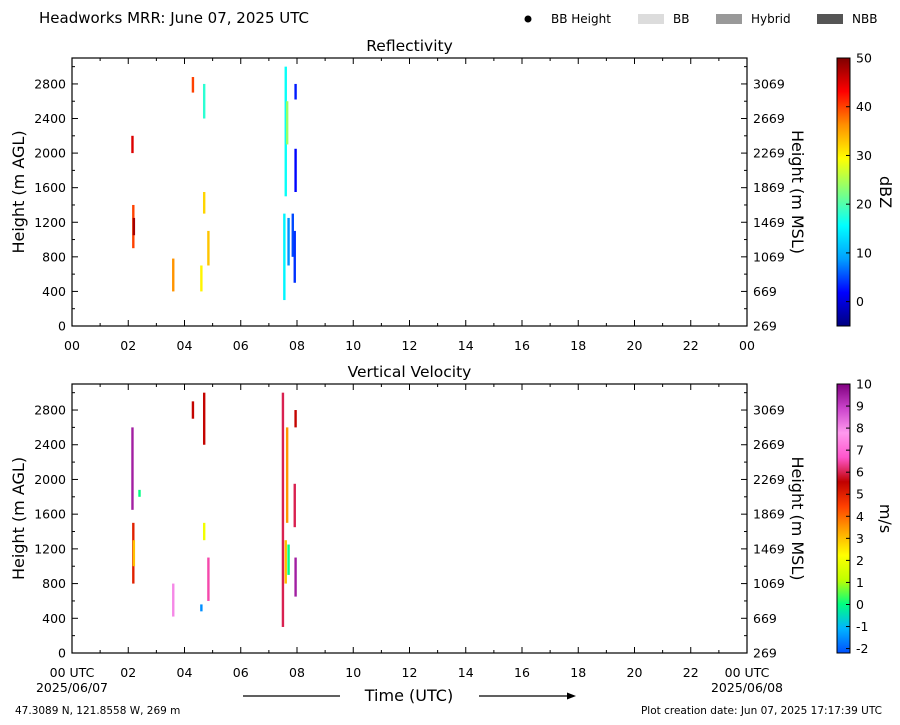 Image resolution: width=900 pixels, height=725 pixels. I want to click on colorbar-tick-label: 3, so click(860, 538).